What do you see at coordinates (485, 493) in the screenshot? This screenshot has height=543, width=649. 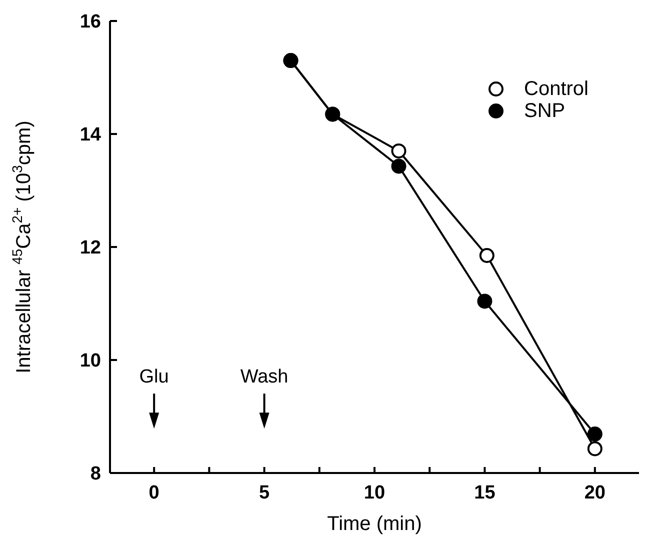 I see `x-tick-label: 15` at bounding box center [485, 493].